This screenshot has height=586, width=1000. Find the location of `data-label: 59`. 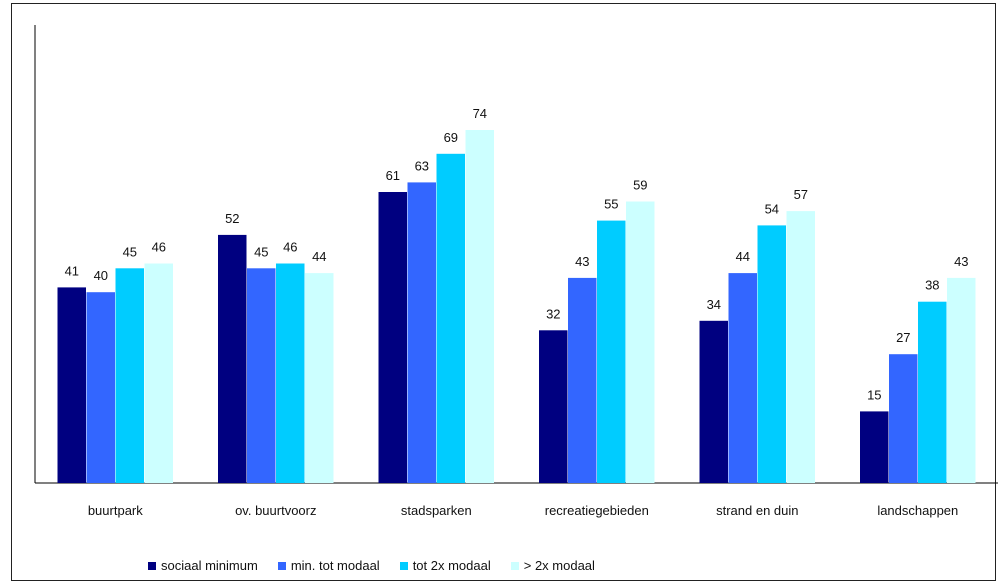

data-label: 59 is located at coordinates (640, 185).